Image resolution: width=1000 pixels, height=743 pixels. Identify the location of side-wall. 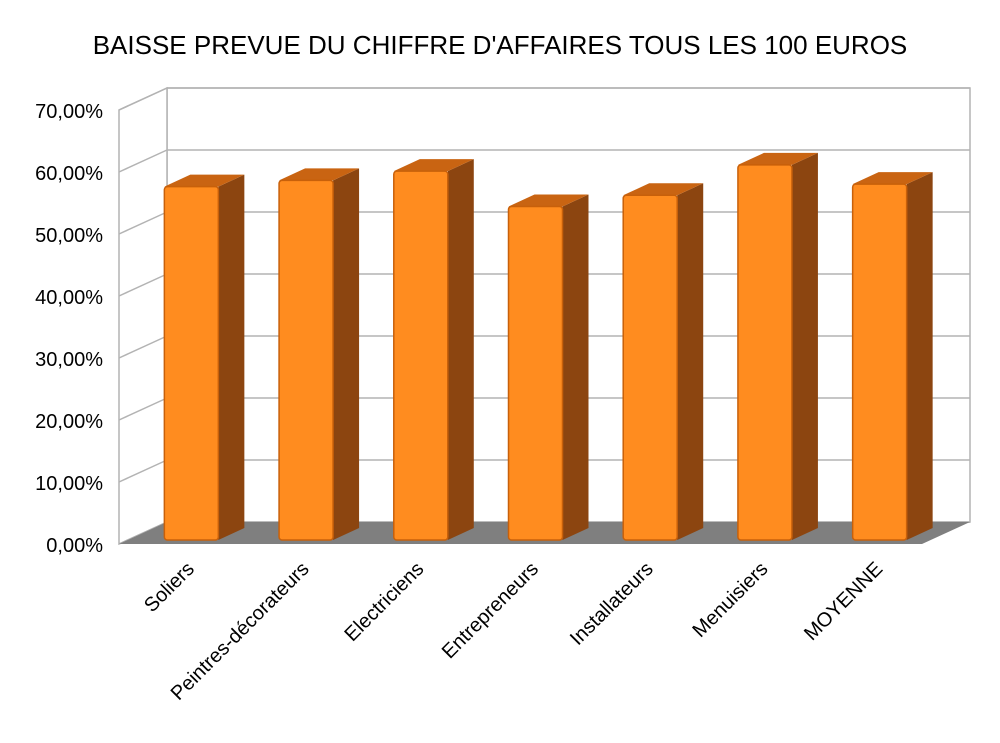
(143, 316).